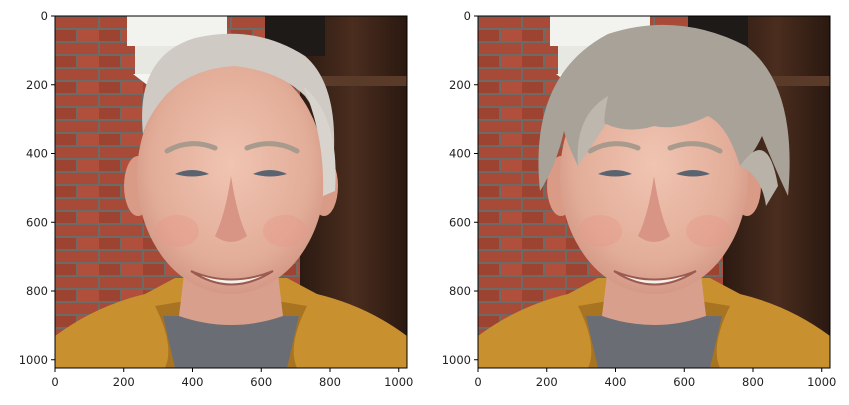  Describe the element at coordinates (33, 360) in the screenshot. I see `left-y-tick-label: 1000` at that location.